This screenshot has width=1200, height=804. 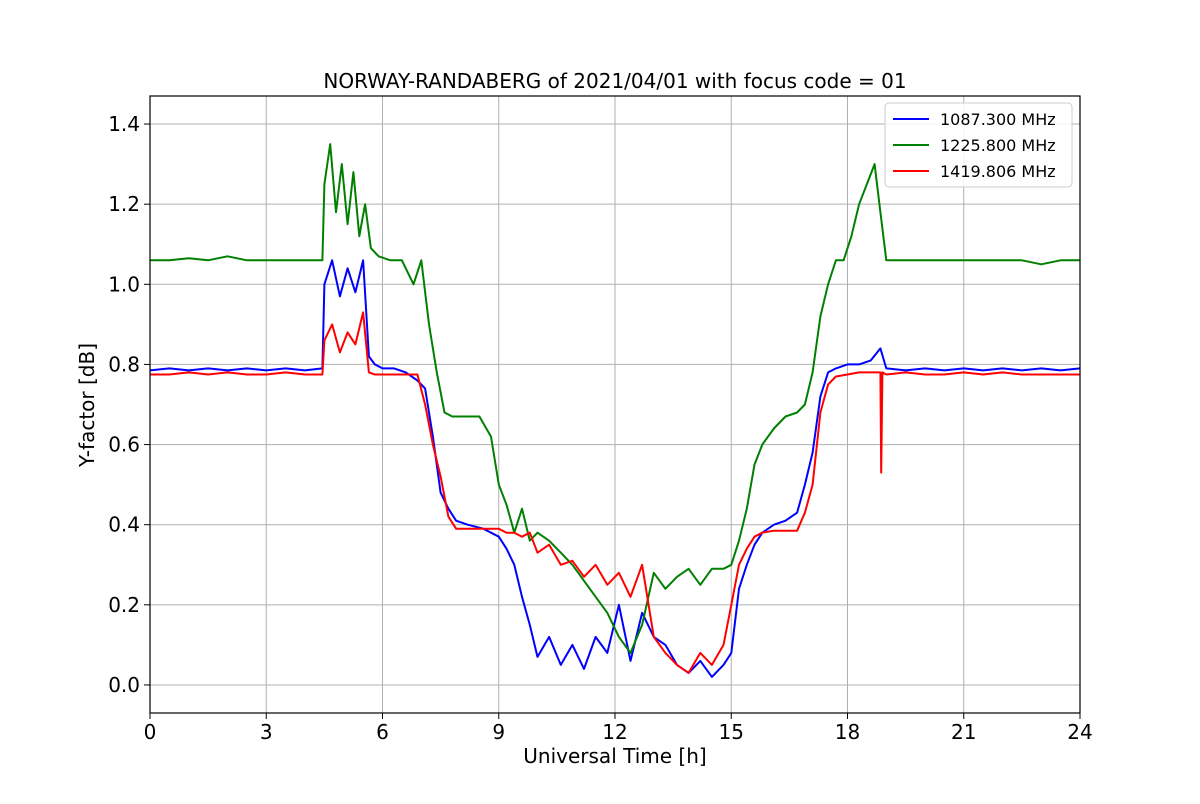 I want to click on x-tick-label: 0, so click(x=150, y=732).